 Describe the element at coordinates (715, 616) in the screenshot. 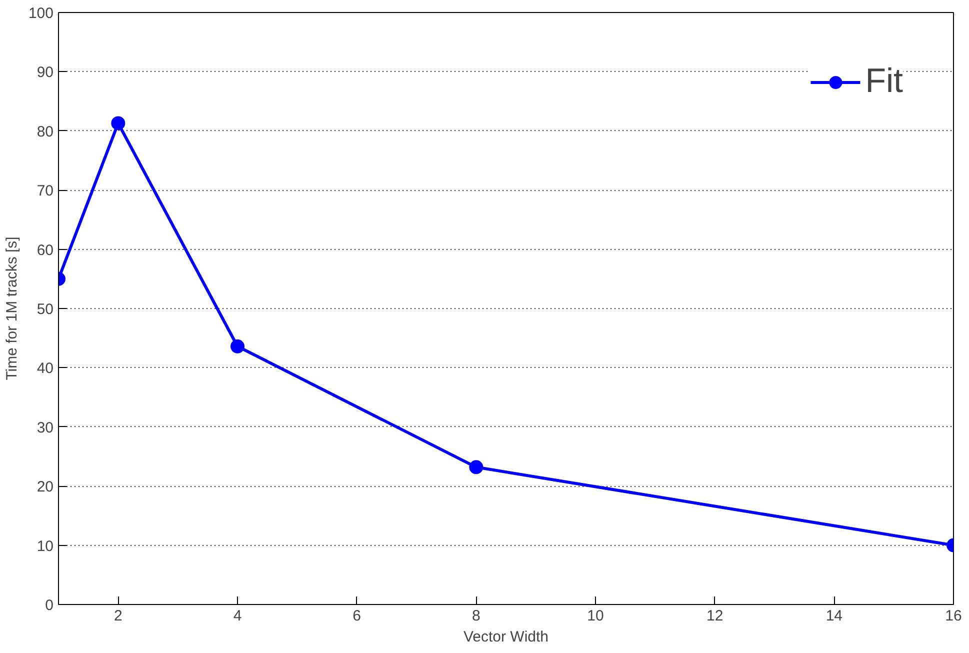

I see `x-tick-label: 12` at that location.